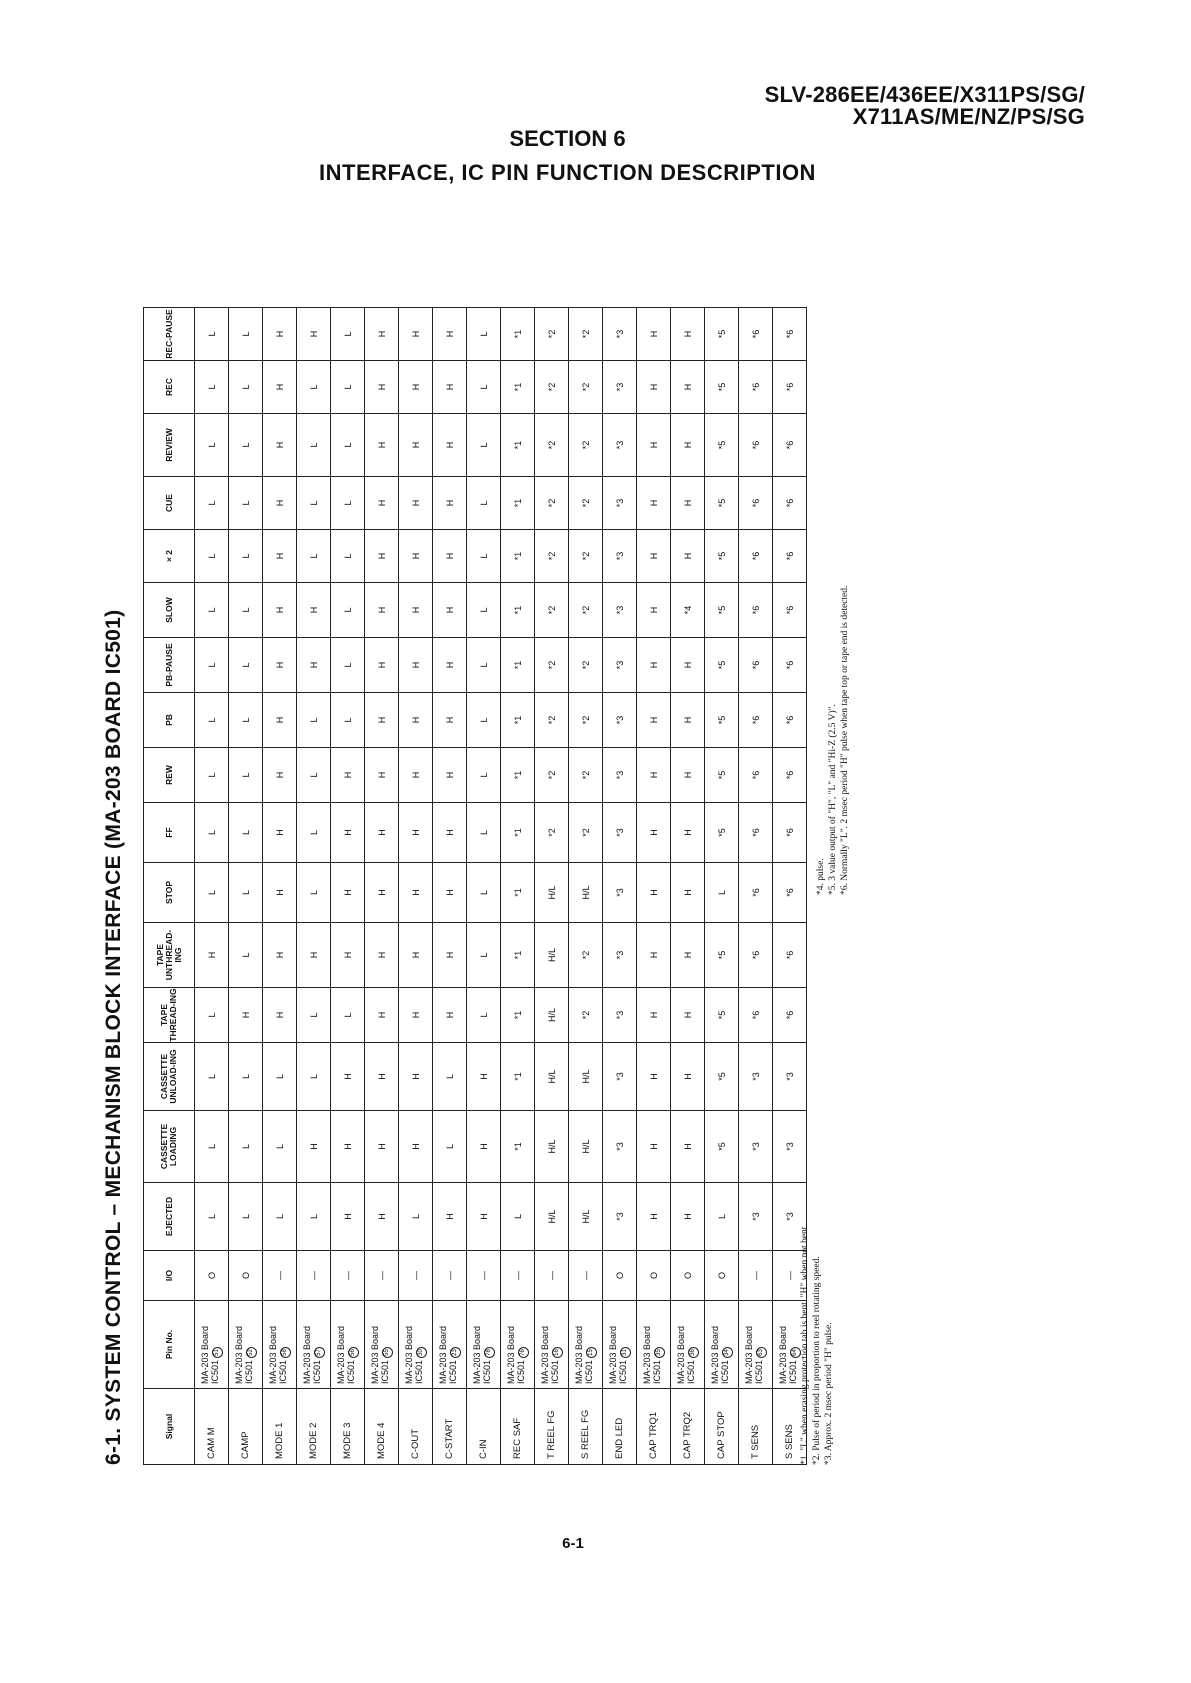 The image size is (1191, 1683). I want to click on column-header: REC, so click(169, 387).